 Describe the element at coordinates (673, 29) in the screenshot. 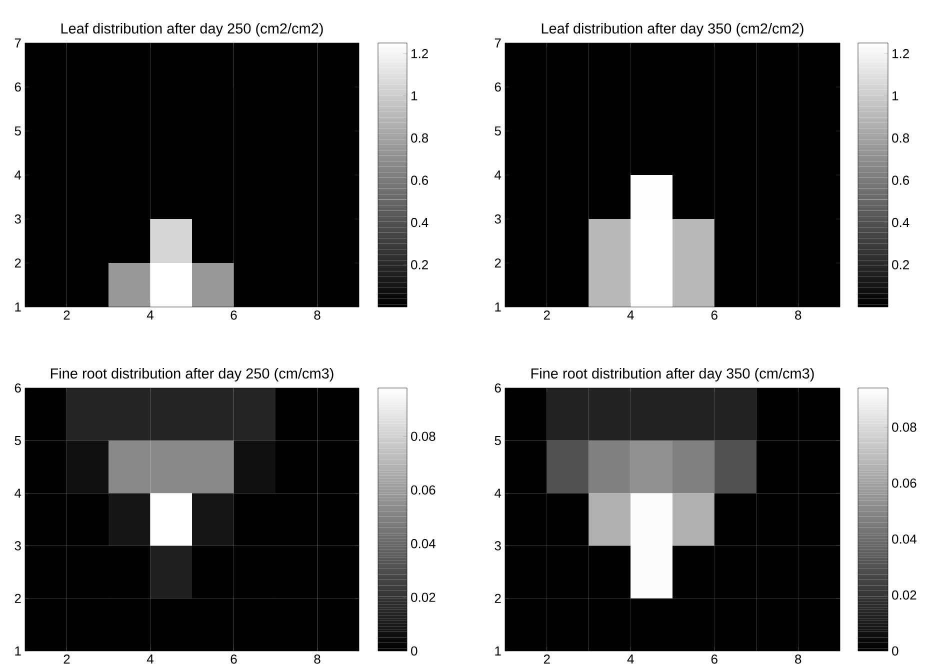

I see `chart-title: Leaf distribution after day 350 (cm2/cm2)` at that location.